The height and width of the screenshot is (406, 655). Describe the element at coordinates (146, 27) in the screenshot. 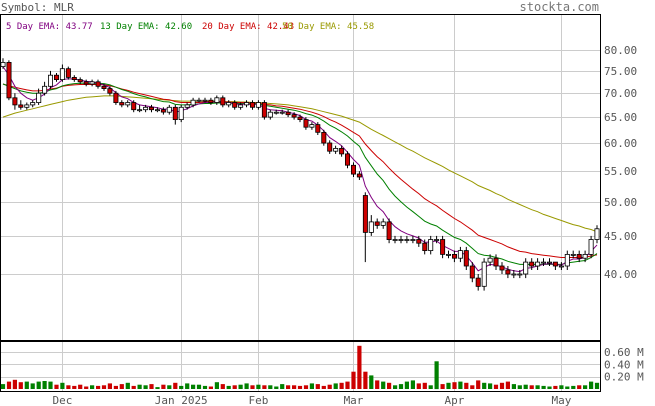

I see `legend-entry: 13 Day EMA: 42.60` at that location.